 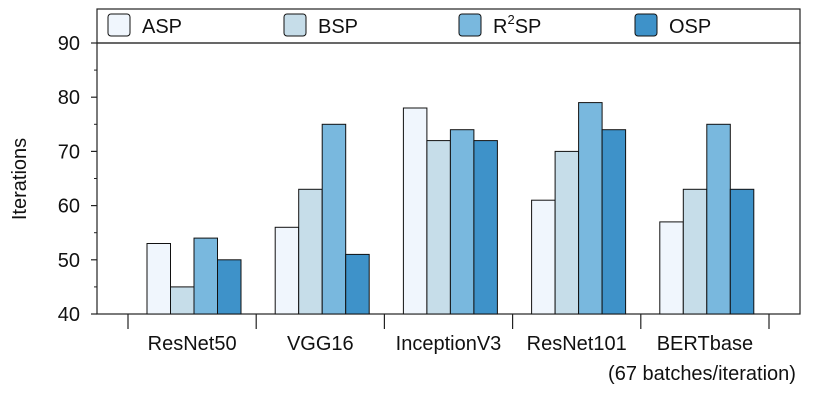 I want to click on x-tick-label-2: InceptionV3, so click(x=449, y=344).